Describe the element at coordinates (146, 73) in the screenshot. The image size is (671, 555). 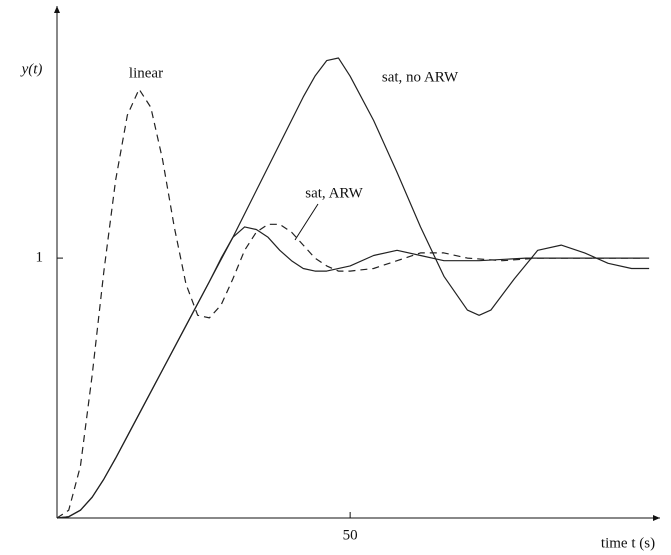
I see `annotation: linear` at that location.